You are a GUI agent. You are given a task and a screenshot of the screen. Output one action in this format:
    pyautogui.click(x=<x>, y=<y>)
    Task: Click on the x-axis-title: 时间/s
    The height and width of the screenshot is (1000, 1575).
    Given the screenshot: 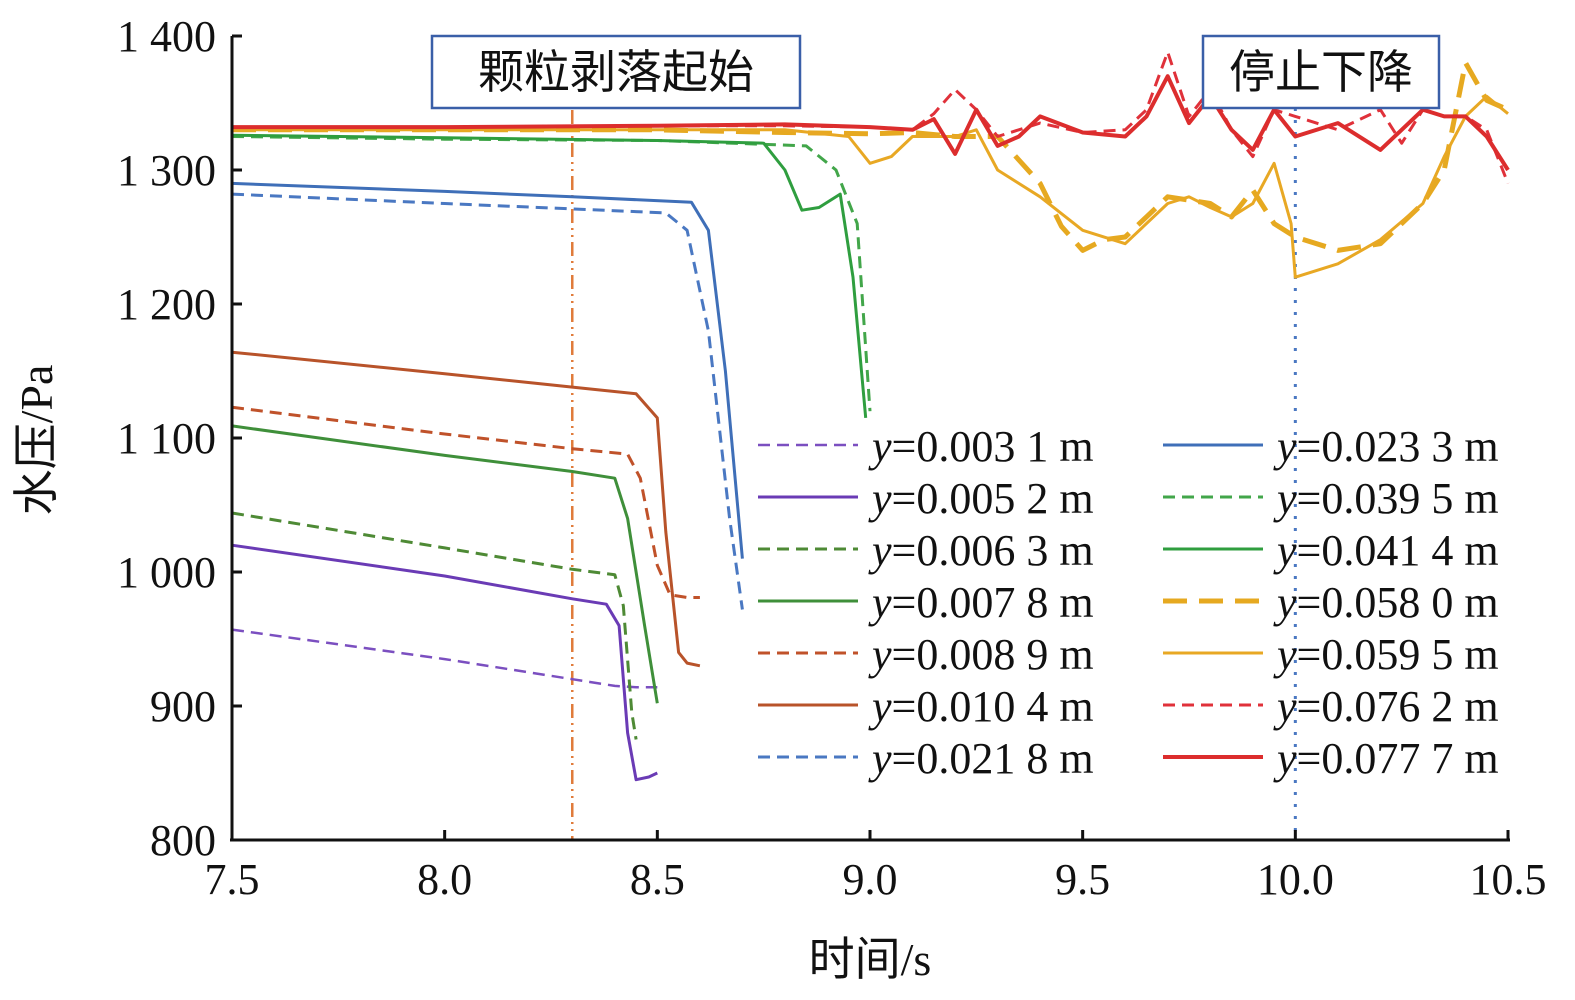 What is the action you would take?
    pyautogui.click(x=870, y=959)
    